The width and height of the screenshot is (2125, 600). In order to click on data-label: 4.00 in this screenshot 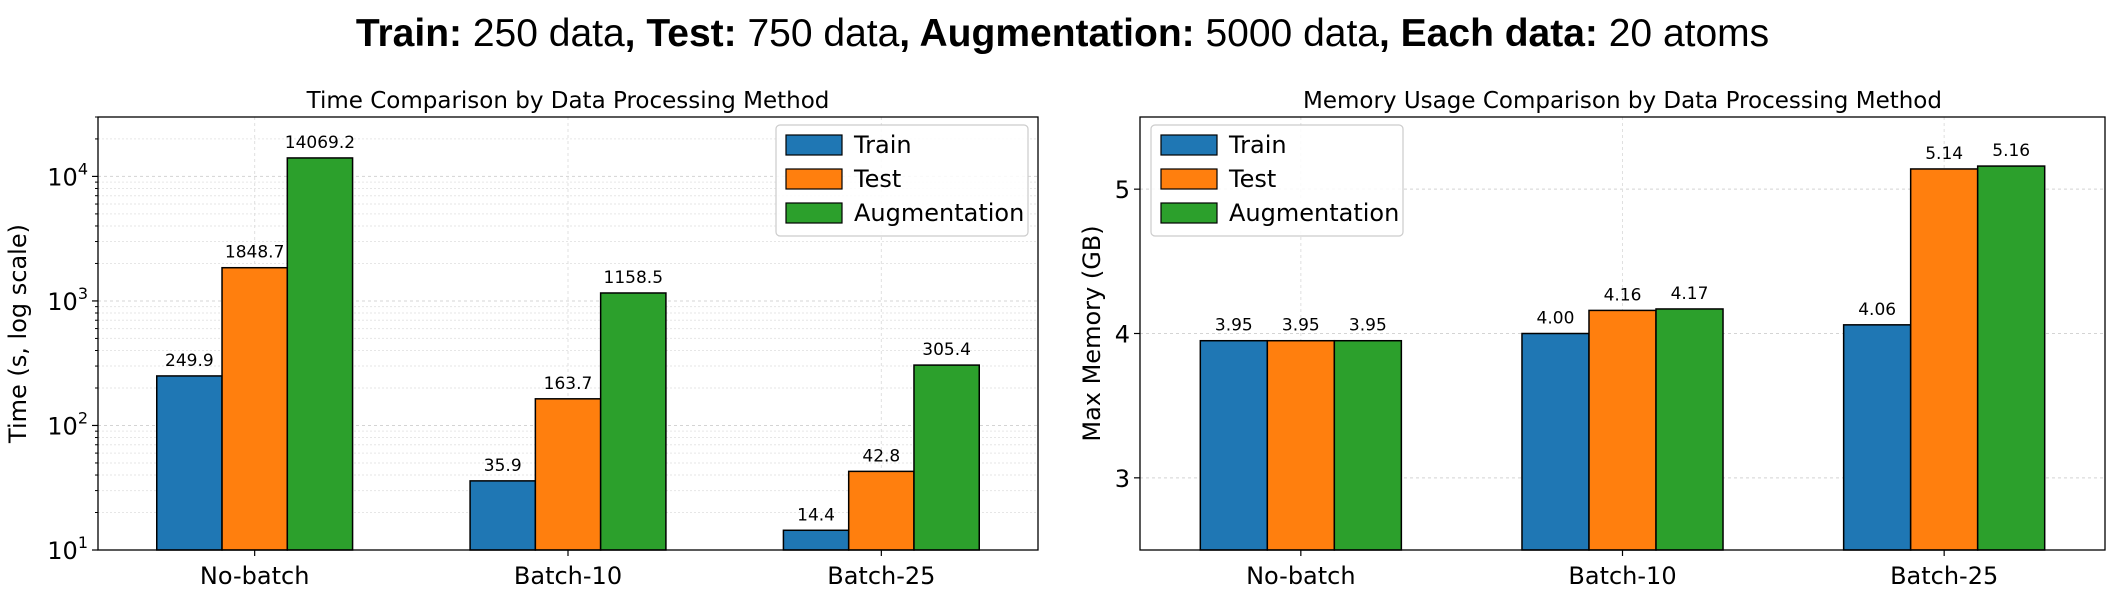, I will do `click(1556, 319)`.